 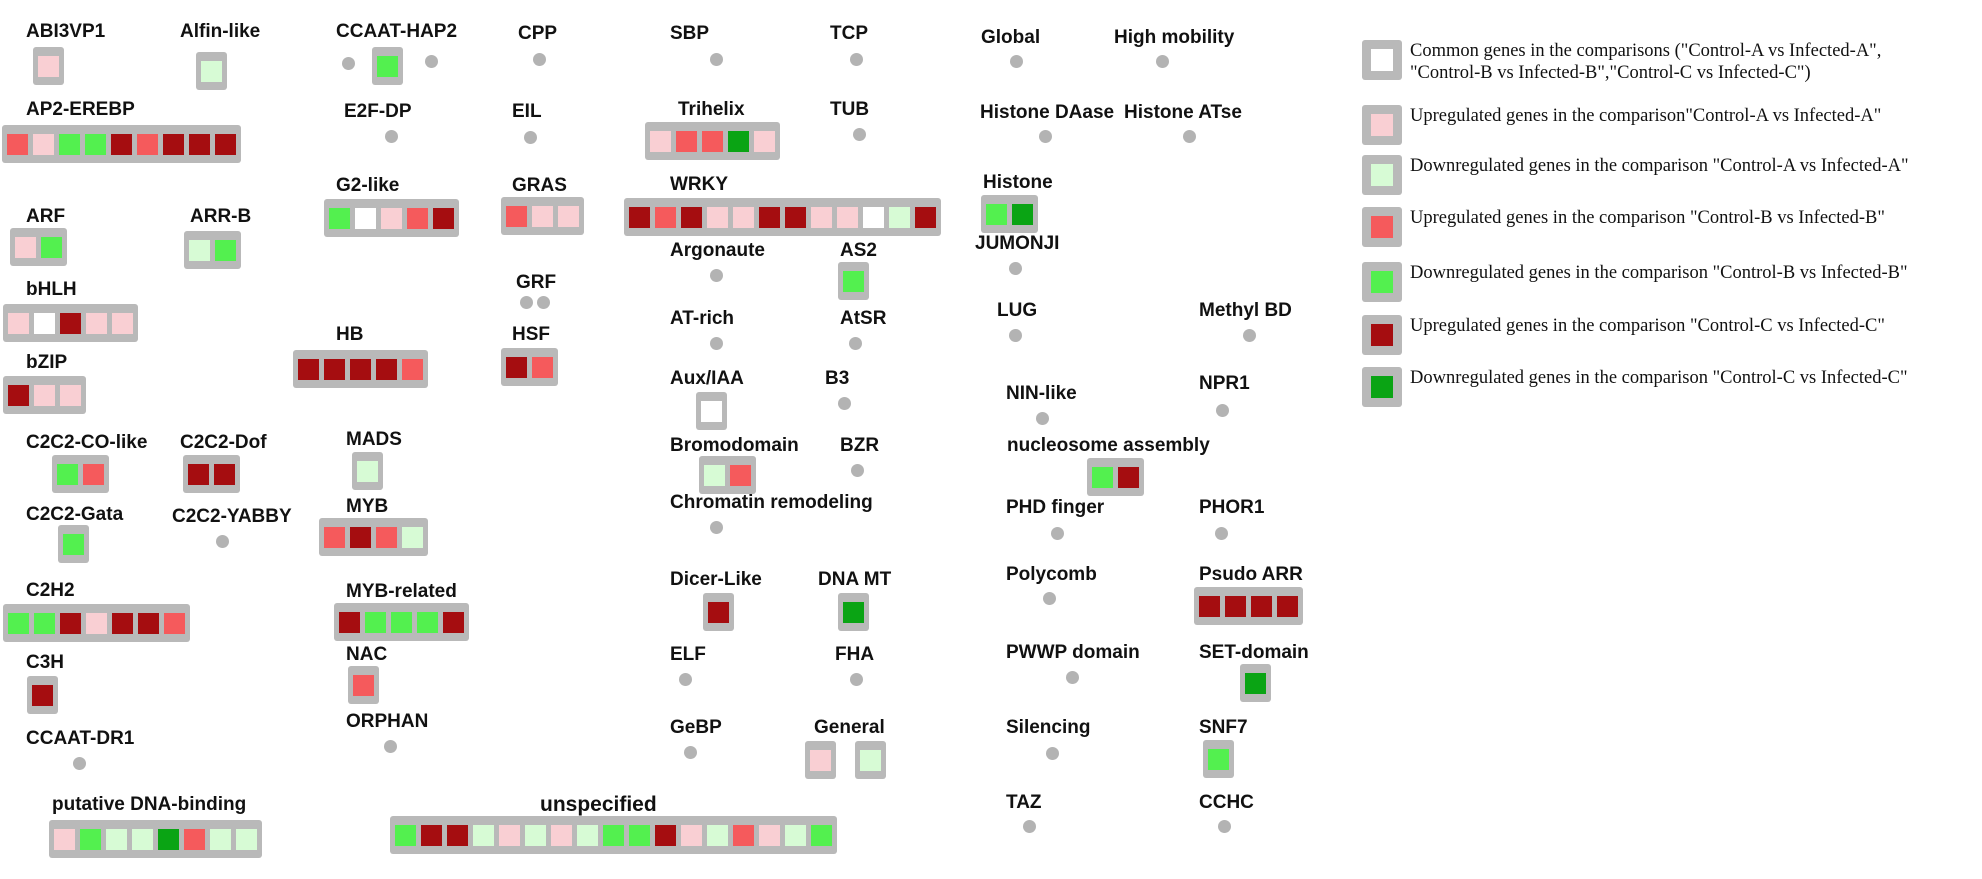 What do you see at coordinates (531, 334) in the screenshot?
I see `family-label-hsf: HSF` at bounding box center [531, 334].